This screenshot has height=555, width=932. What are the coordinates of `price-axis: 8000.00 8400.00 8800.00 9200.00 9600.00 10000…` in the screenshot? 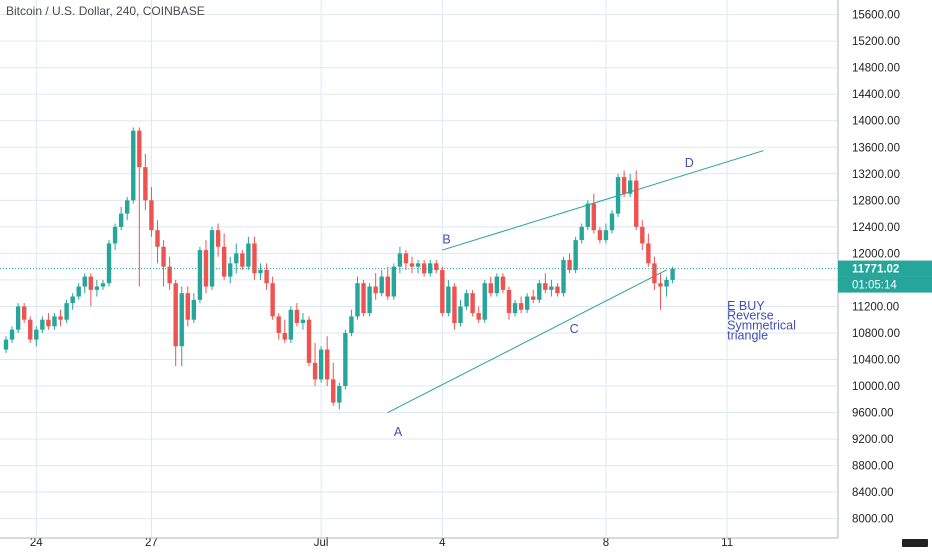 It's located at (884, 269).